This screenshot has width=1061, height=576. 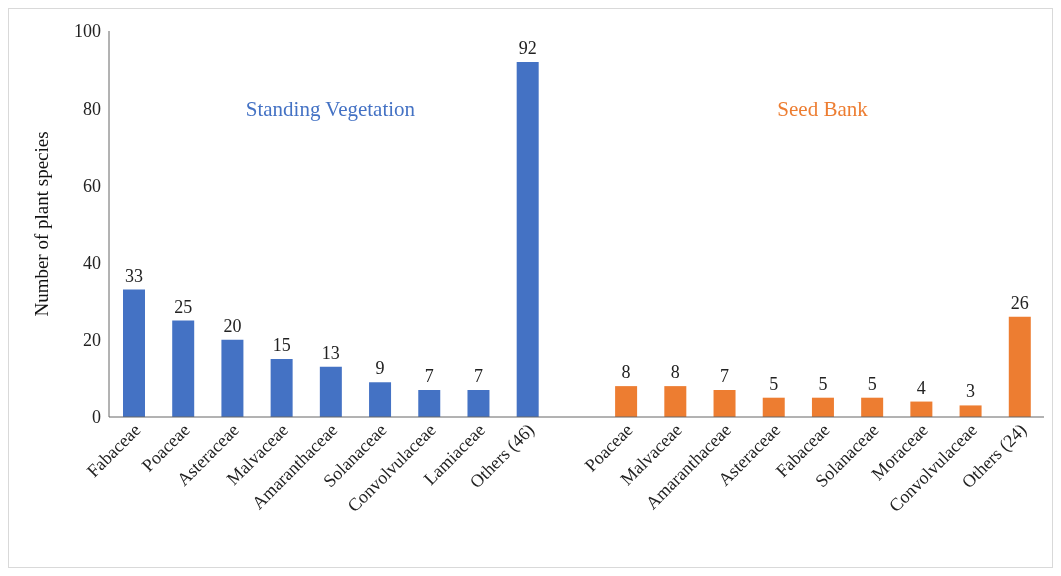 What do you see at coordinates (1019, 302) in the screenshot?
I see `data-label: 26` at bounding box center [1019, 302].